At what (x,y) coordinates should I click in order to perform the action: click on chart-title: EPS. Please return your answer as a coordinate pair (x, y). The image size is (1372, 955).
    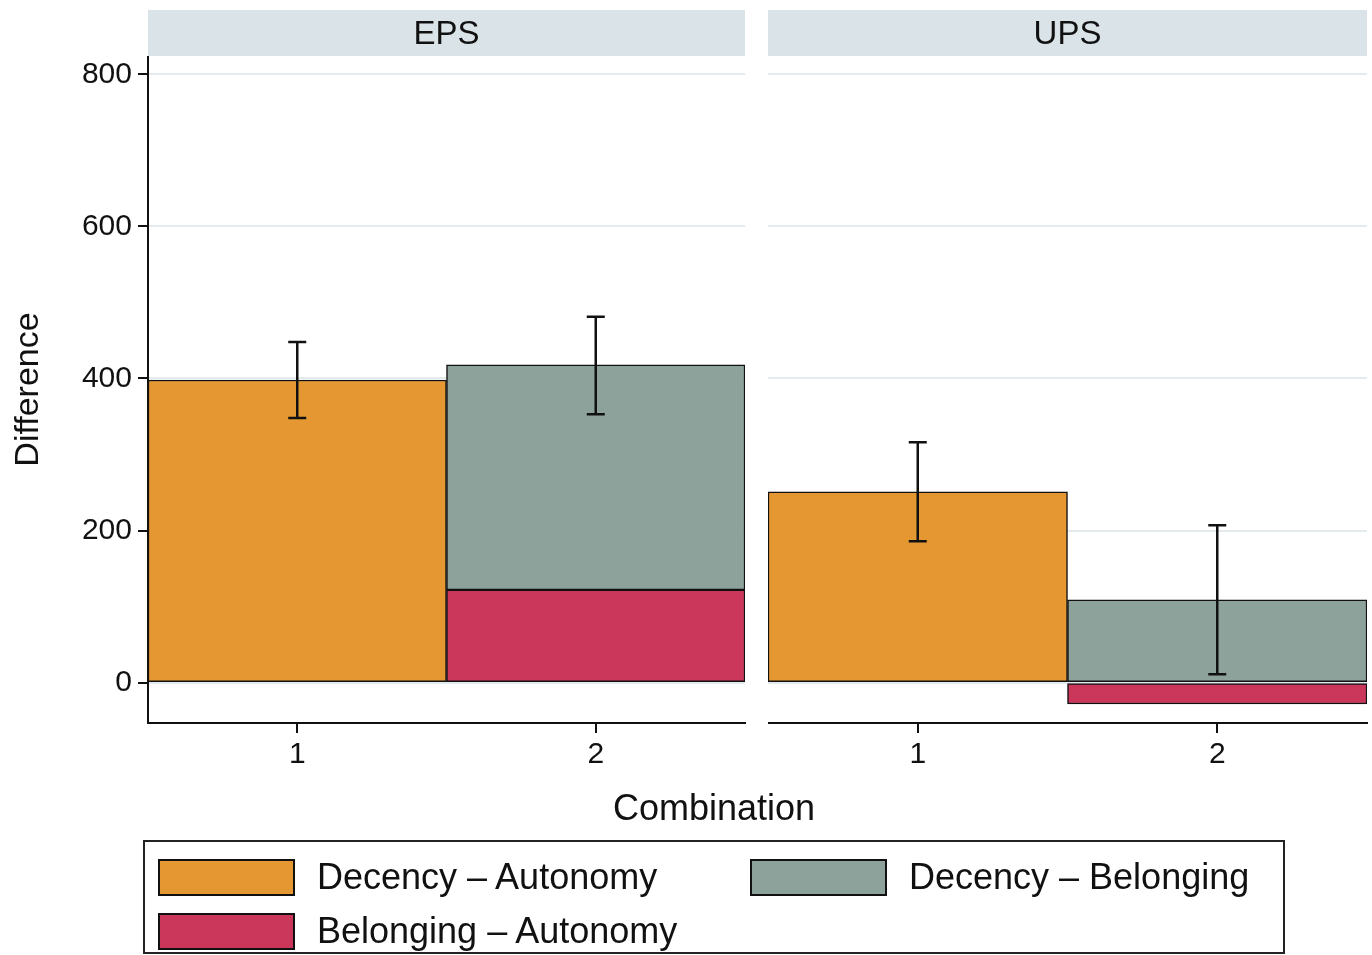
    Looking at the image, I should click on (446, 33).